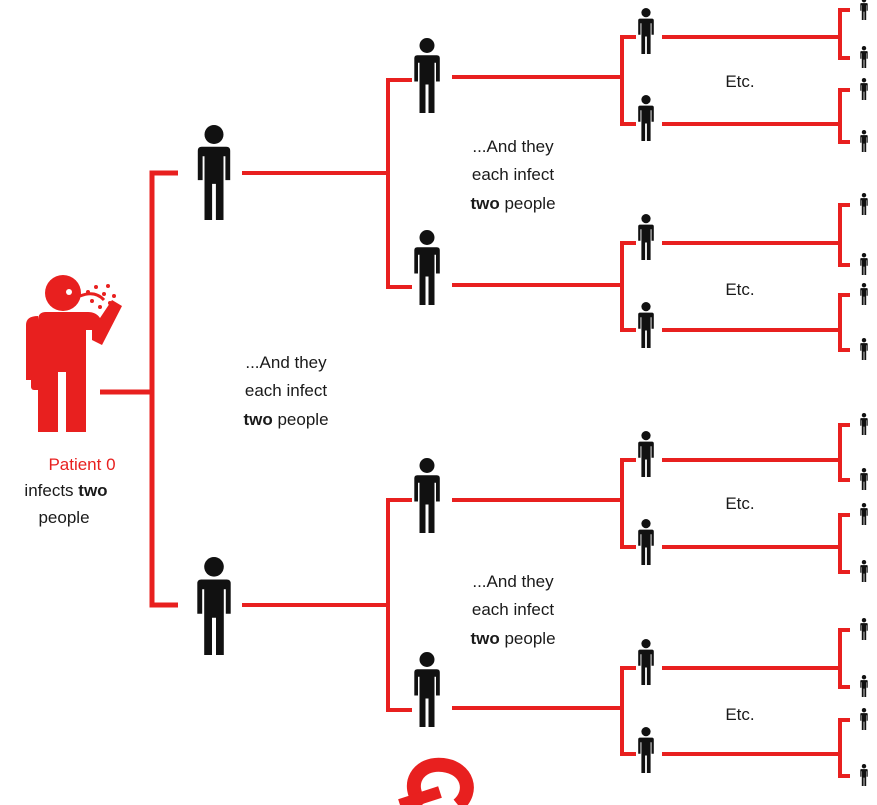  Describe the element at coordinates (257, 419) in the screenshot. I see `caption-middle-two: two` at that location.